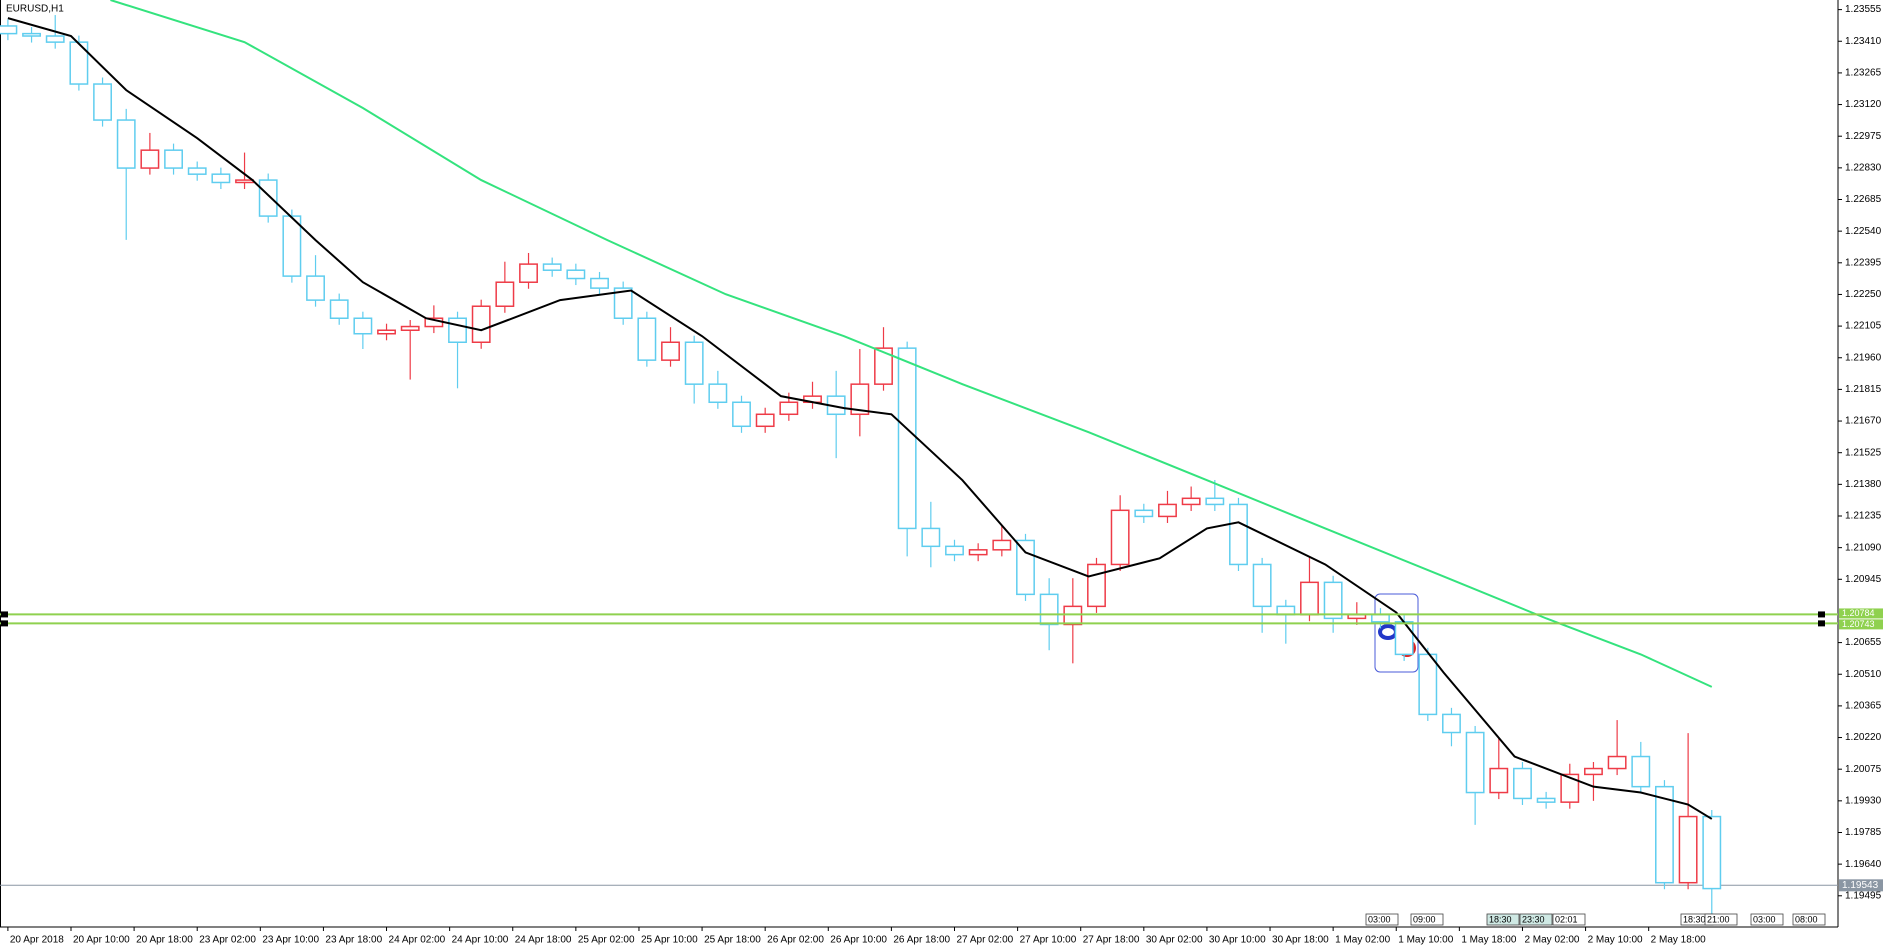 This screenshot has height=949, width=1891. Describe the element at coordinates (37, 940) in the screenshot. I see `x-tick-label: 20 Apr 2018` at that location.